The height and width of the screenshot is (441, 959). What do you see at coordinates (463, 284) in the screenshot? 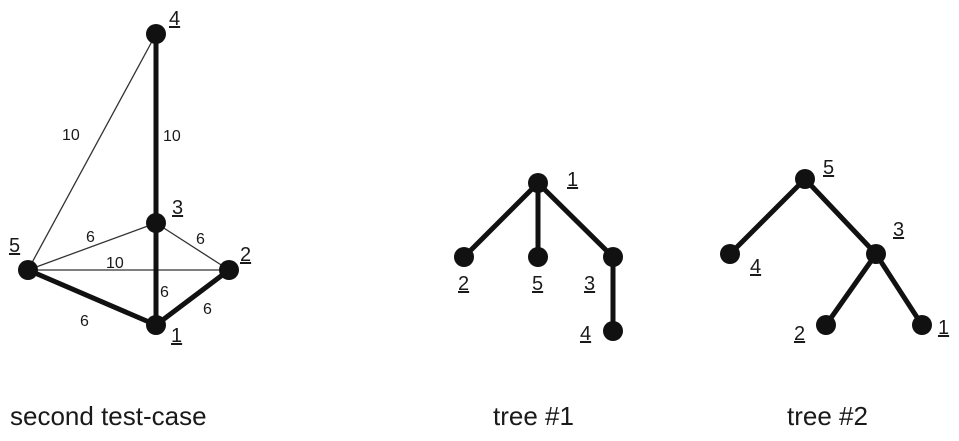
I see `tree1-node-2-label: 2` at bounding box center [463, 284].